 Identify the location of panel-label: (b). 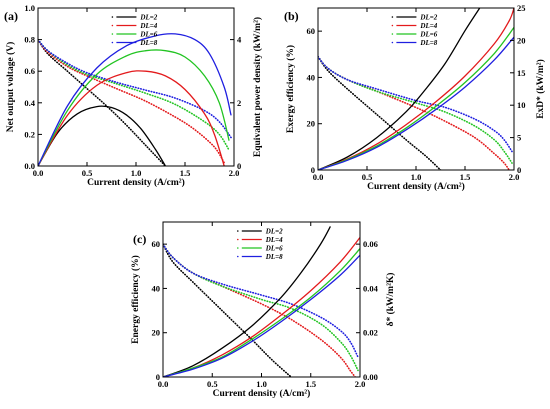
(291, 16).